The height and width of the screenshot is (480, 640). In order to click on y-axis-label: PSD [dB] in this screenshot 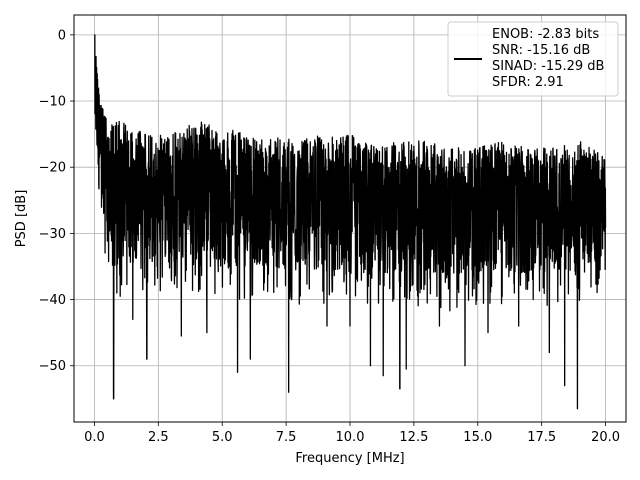, I will do `click(21, 219)`.